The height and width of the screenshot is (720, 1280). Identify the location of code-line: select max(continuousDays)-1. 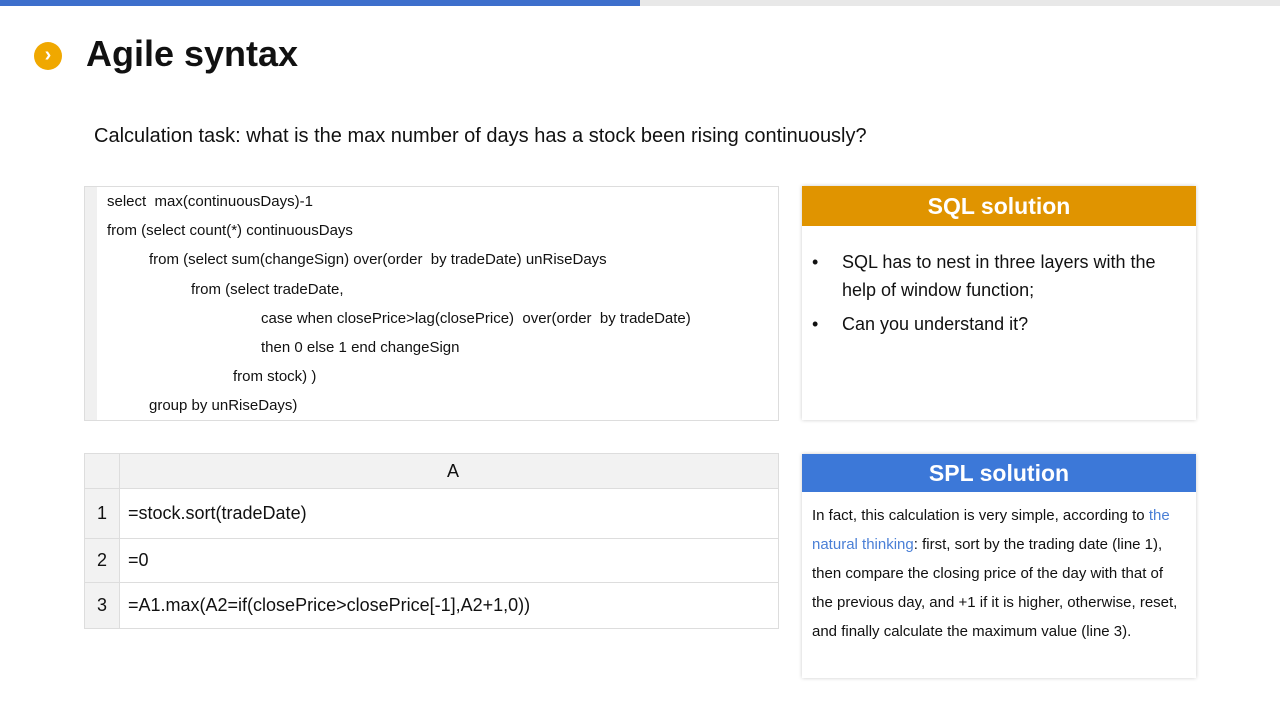
(210, 201).